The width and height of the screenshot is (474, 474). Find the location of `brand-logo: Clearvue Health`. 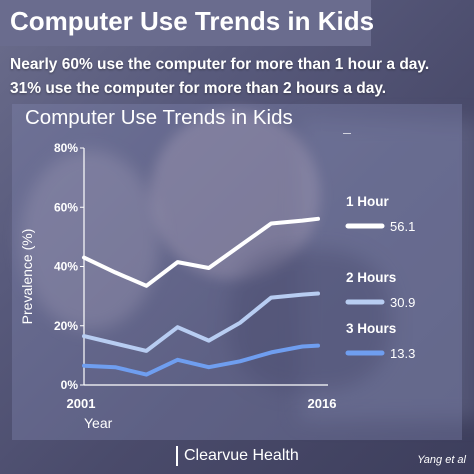

brand-logo: Clearvue Health is located at coordinates (237, 456).